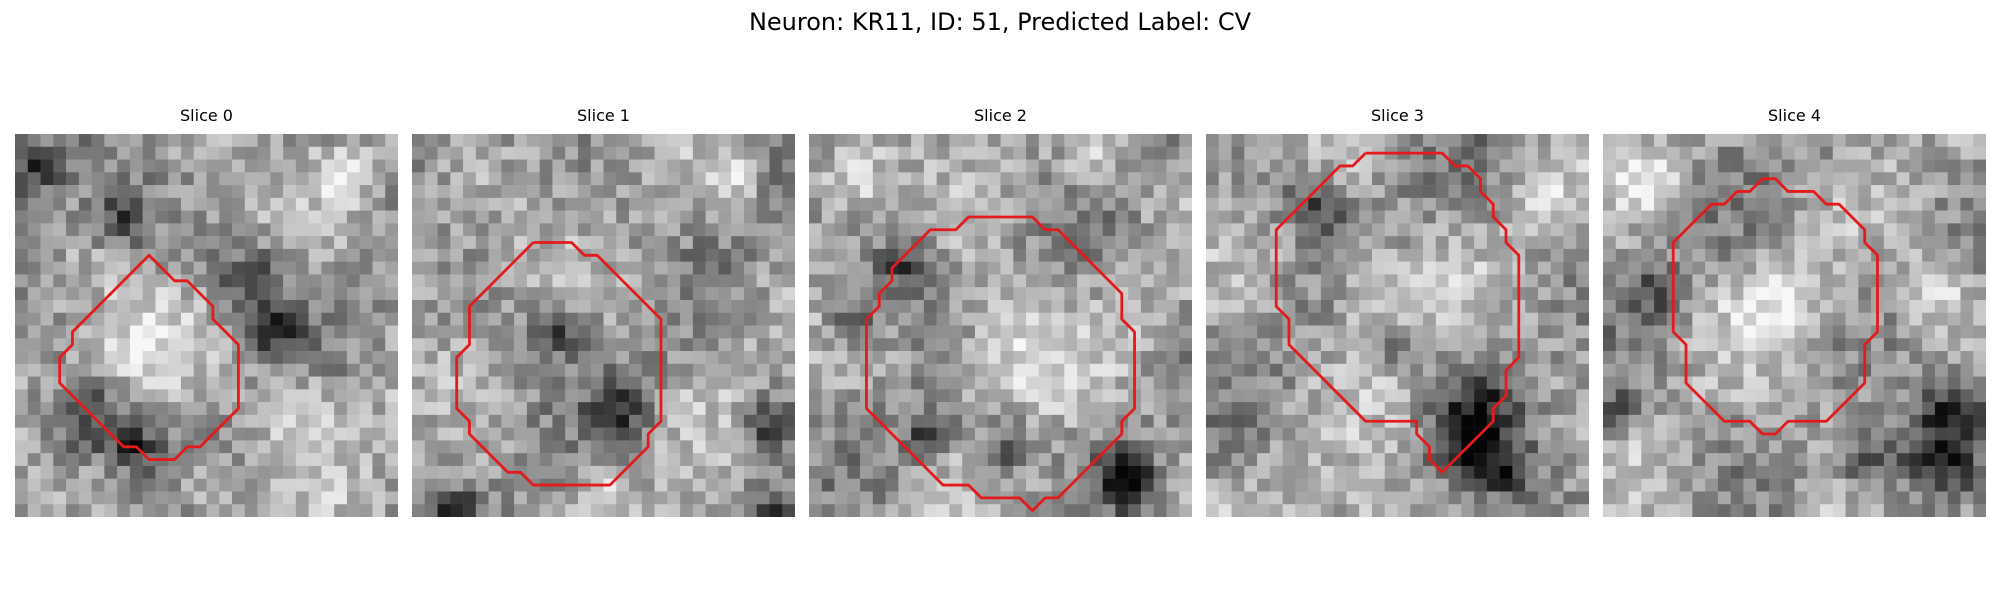 Image resolution: width=2000 pixels, height=600 pixels. Describe the element at coordinates (1794, 115) in the screenshot. I see `slice-title: Slice 4` at that location.